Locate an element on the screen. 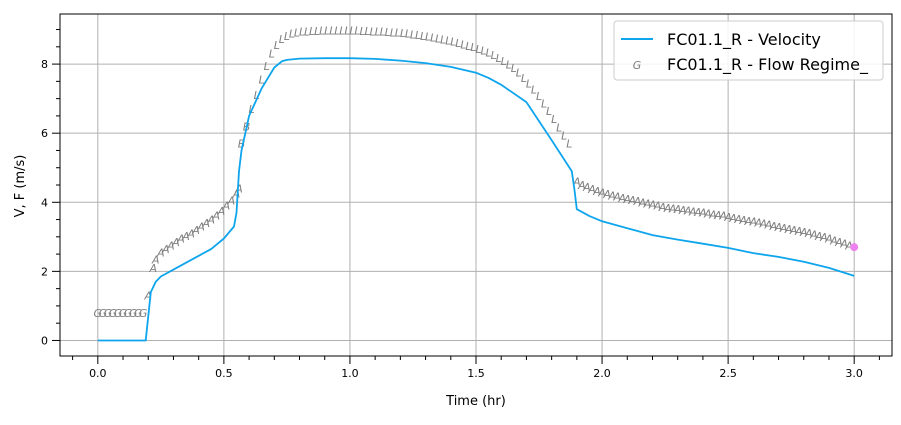 Image resolution: width=901 pixels, height=425 pixels. legend-velocity-label: FC01.1_R - Velocity is located at coordinates (744, 40).